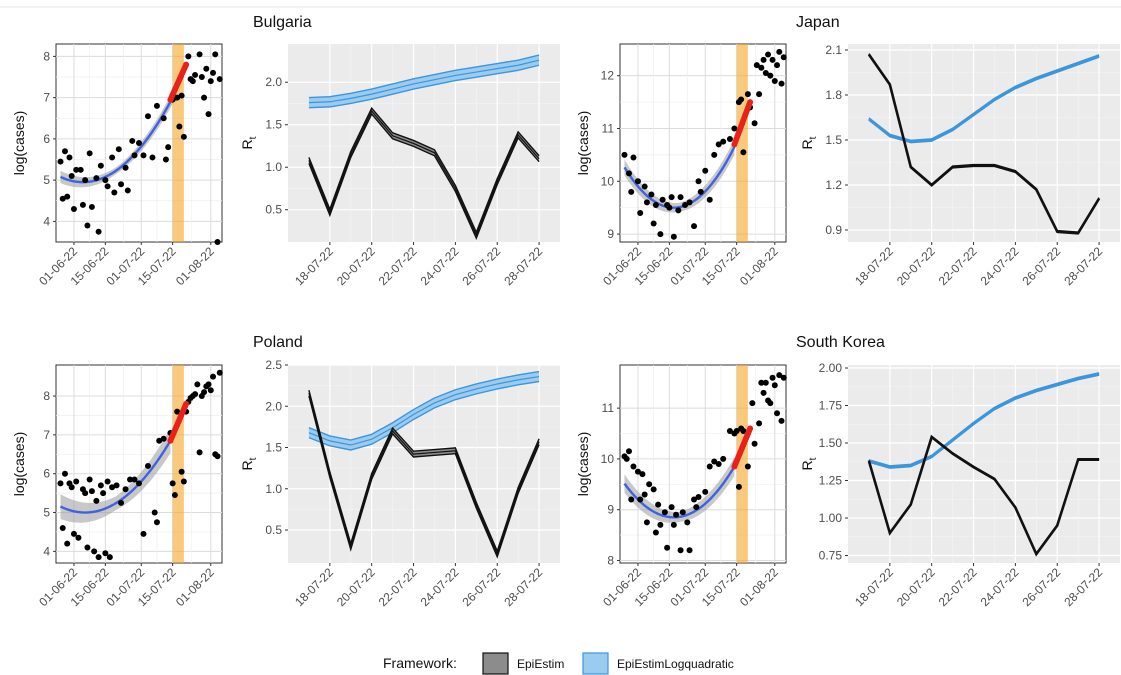  Describe the element at coordinates (495, 663) in the screenshot. I see `legend-key-epiestim` at that location.